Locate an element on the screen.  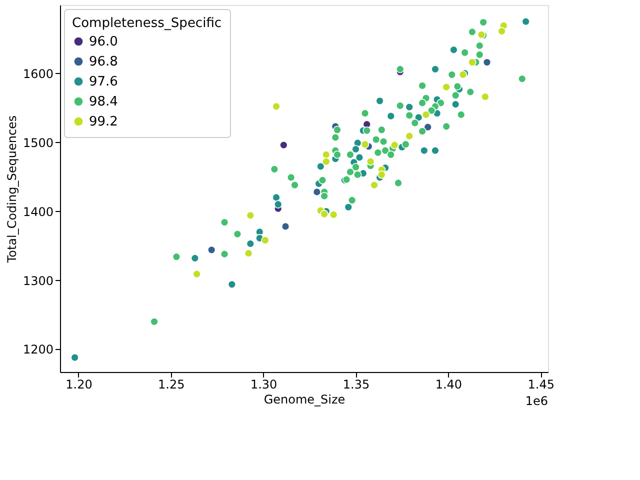
y-tick-label: 1600 is located at coordinates (38, 73).